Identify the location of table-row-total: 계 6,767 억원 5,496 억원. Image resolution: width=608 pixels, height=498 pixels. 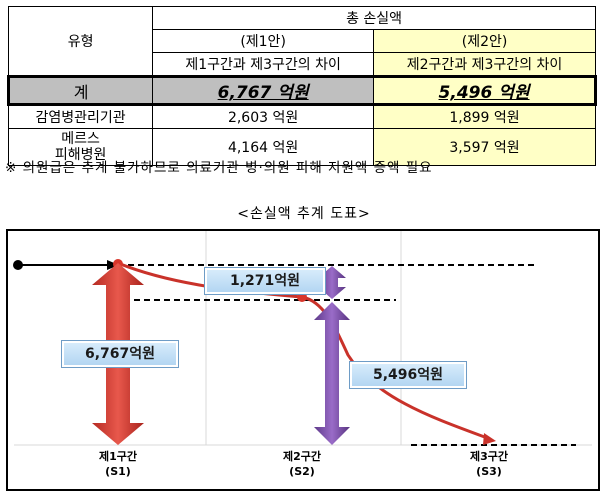
(301, 90).